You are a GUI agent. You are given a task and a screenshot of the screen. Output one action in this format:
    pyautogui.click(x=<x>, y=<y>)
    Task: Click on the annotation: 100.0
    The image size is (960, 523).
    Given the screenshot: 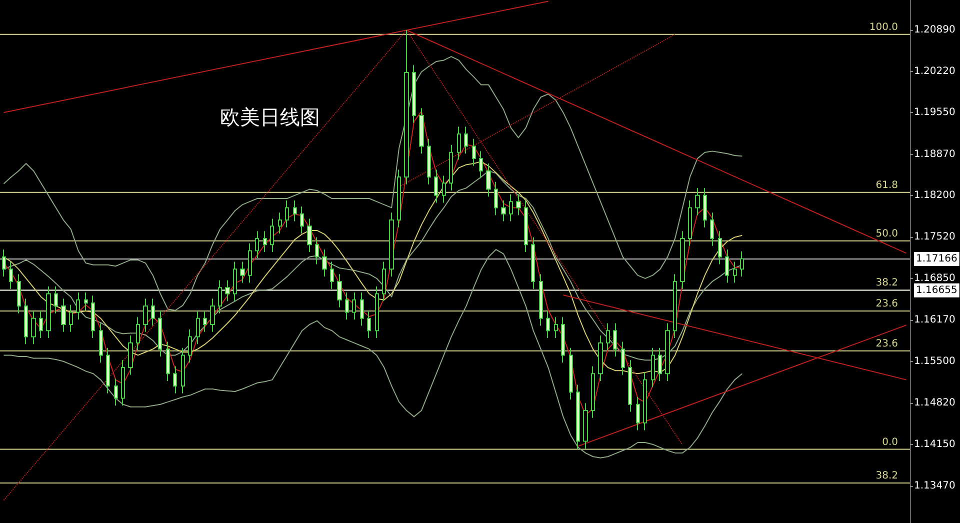 What is the action you would take?
    pyautogui.click(x=883, y=27)
    